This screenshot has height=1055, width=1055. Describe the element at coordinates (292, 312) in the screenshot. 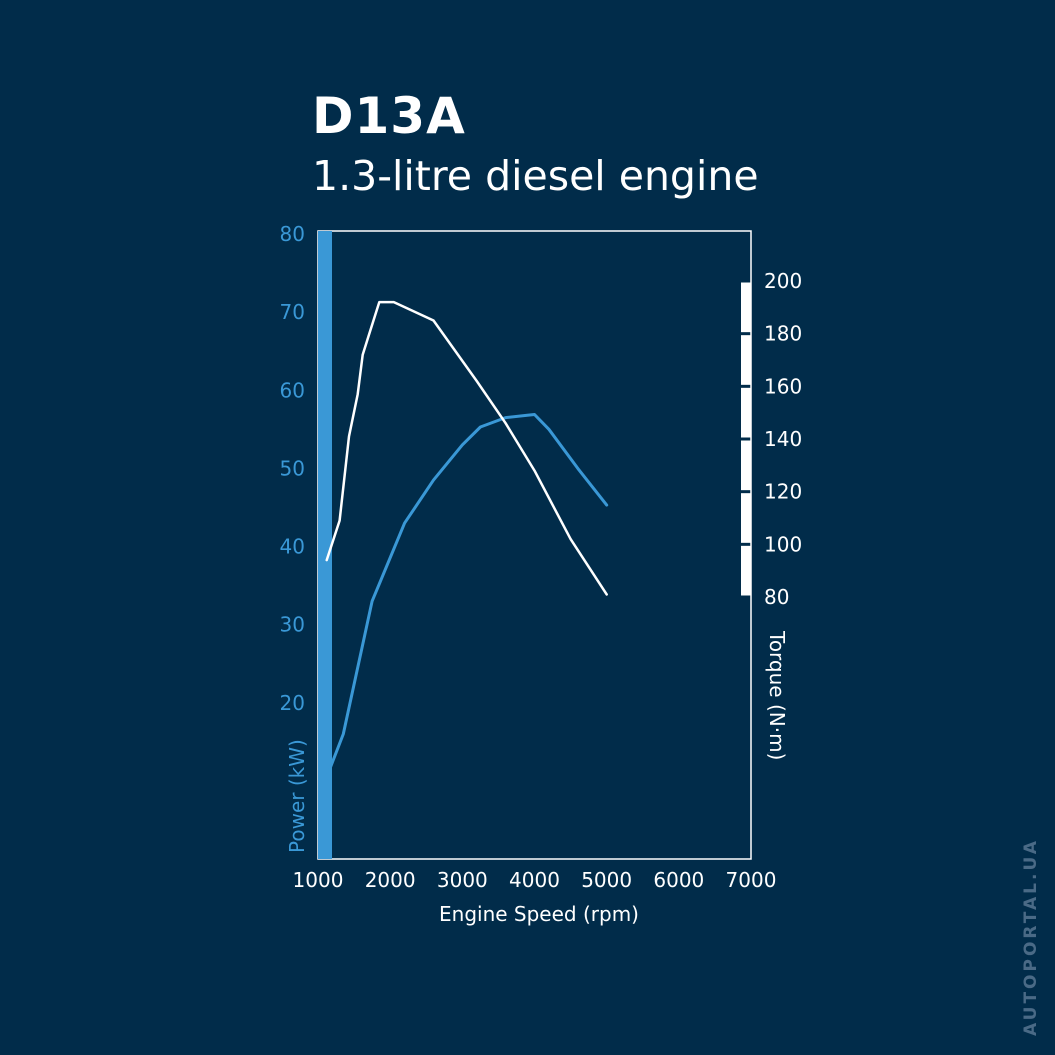

I see `power-tick-label: 70` at that location.